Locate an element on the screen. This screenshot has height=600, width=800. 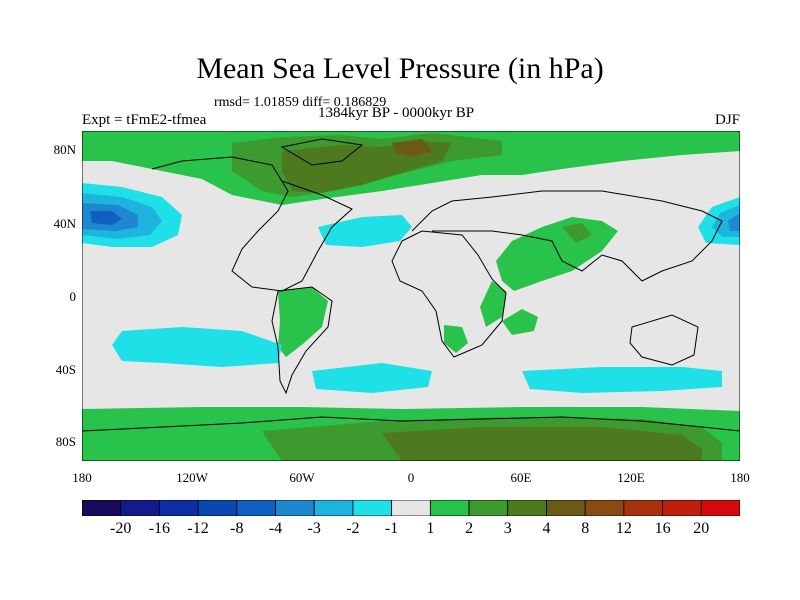
npacific-low-core is located at coordinates (106, 218).